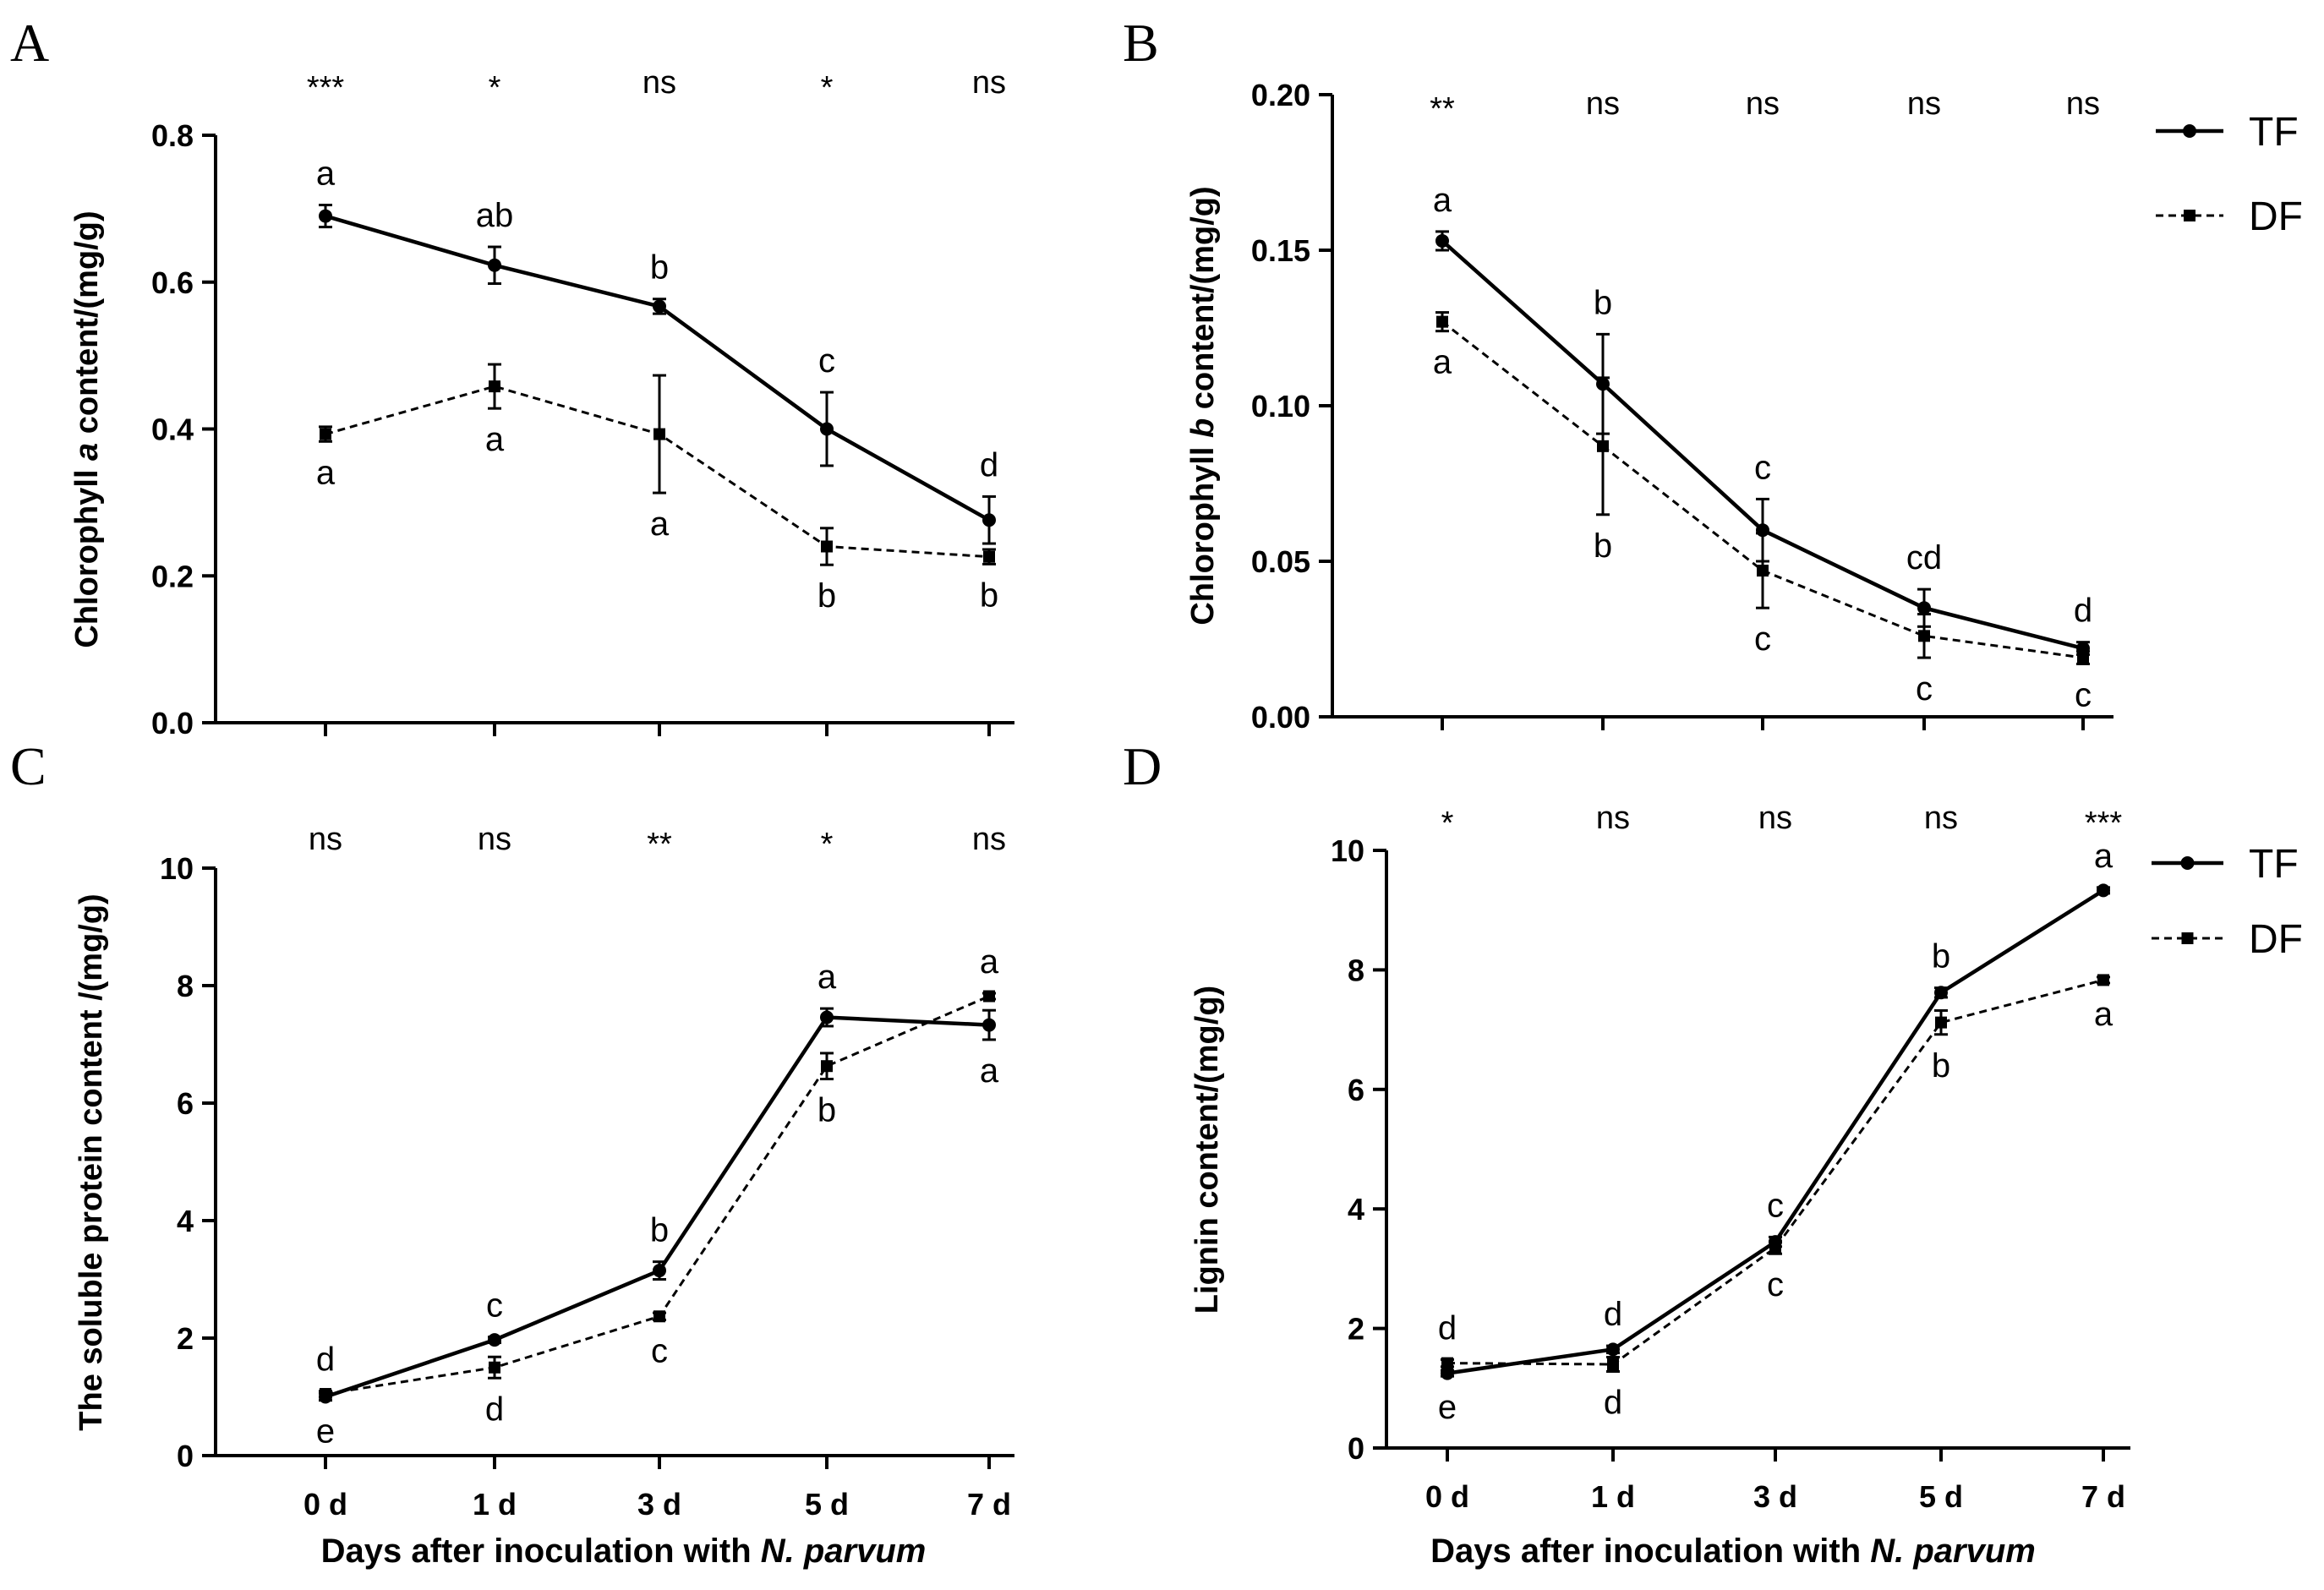  I want to click on y-axis-label: Chlorophyll a content/(mg/g), so click(87, 429).